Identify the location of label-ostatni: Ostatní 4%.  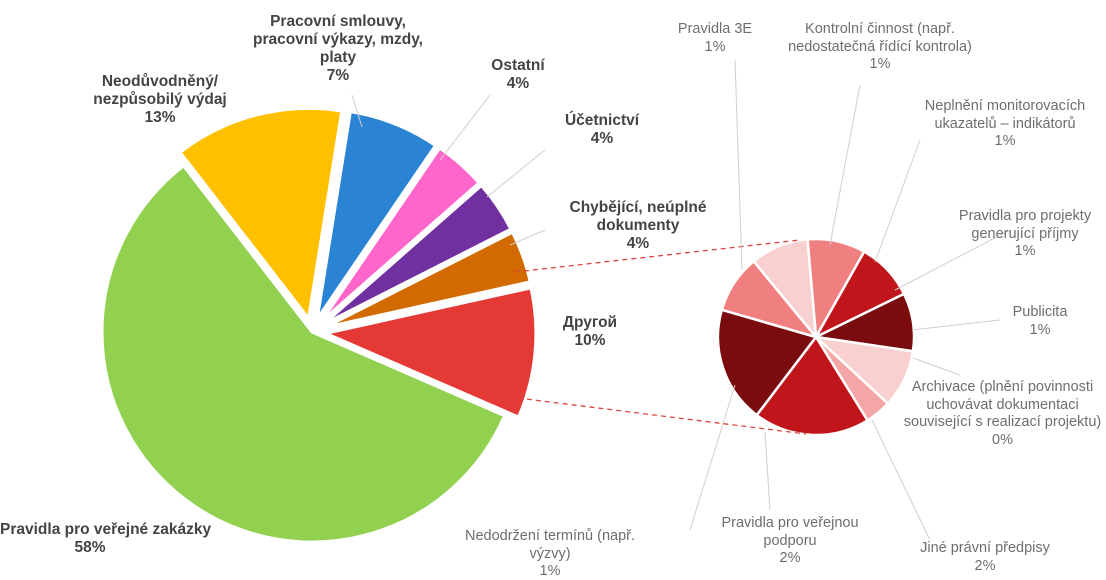
(518, 74).